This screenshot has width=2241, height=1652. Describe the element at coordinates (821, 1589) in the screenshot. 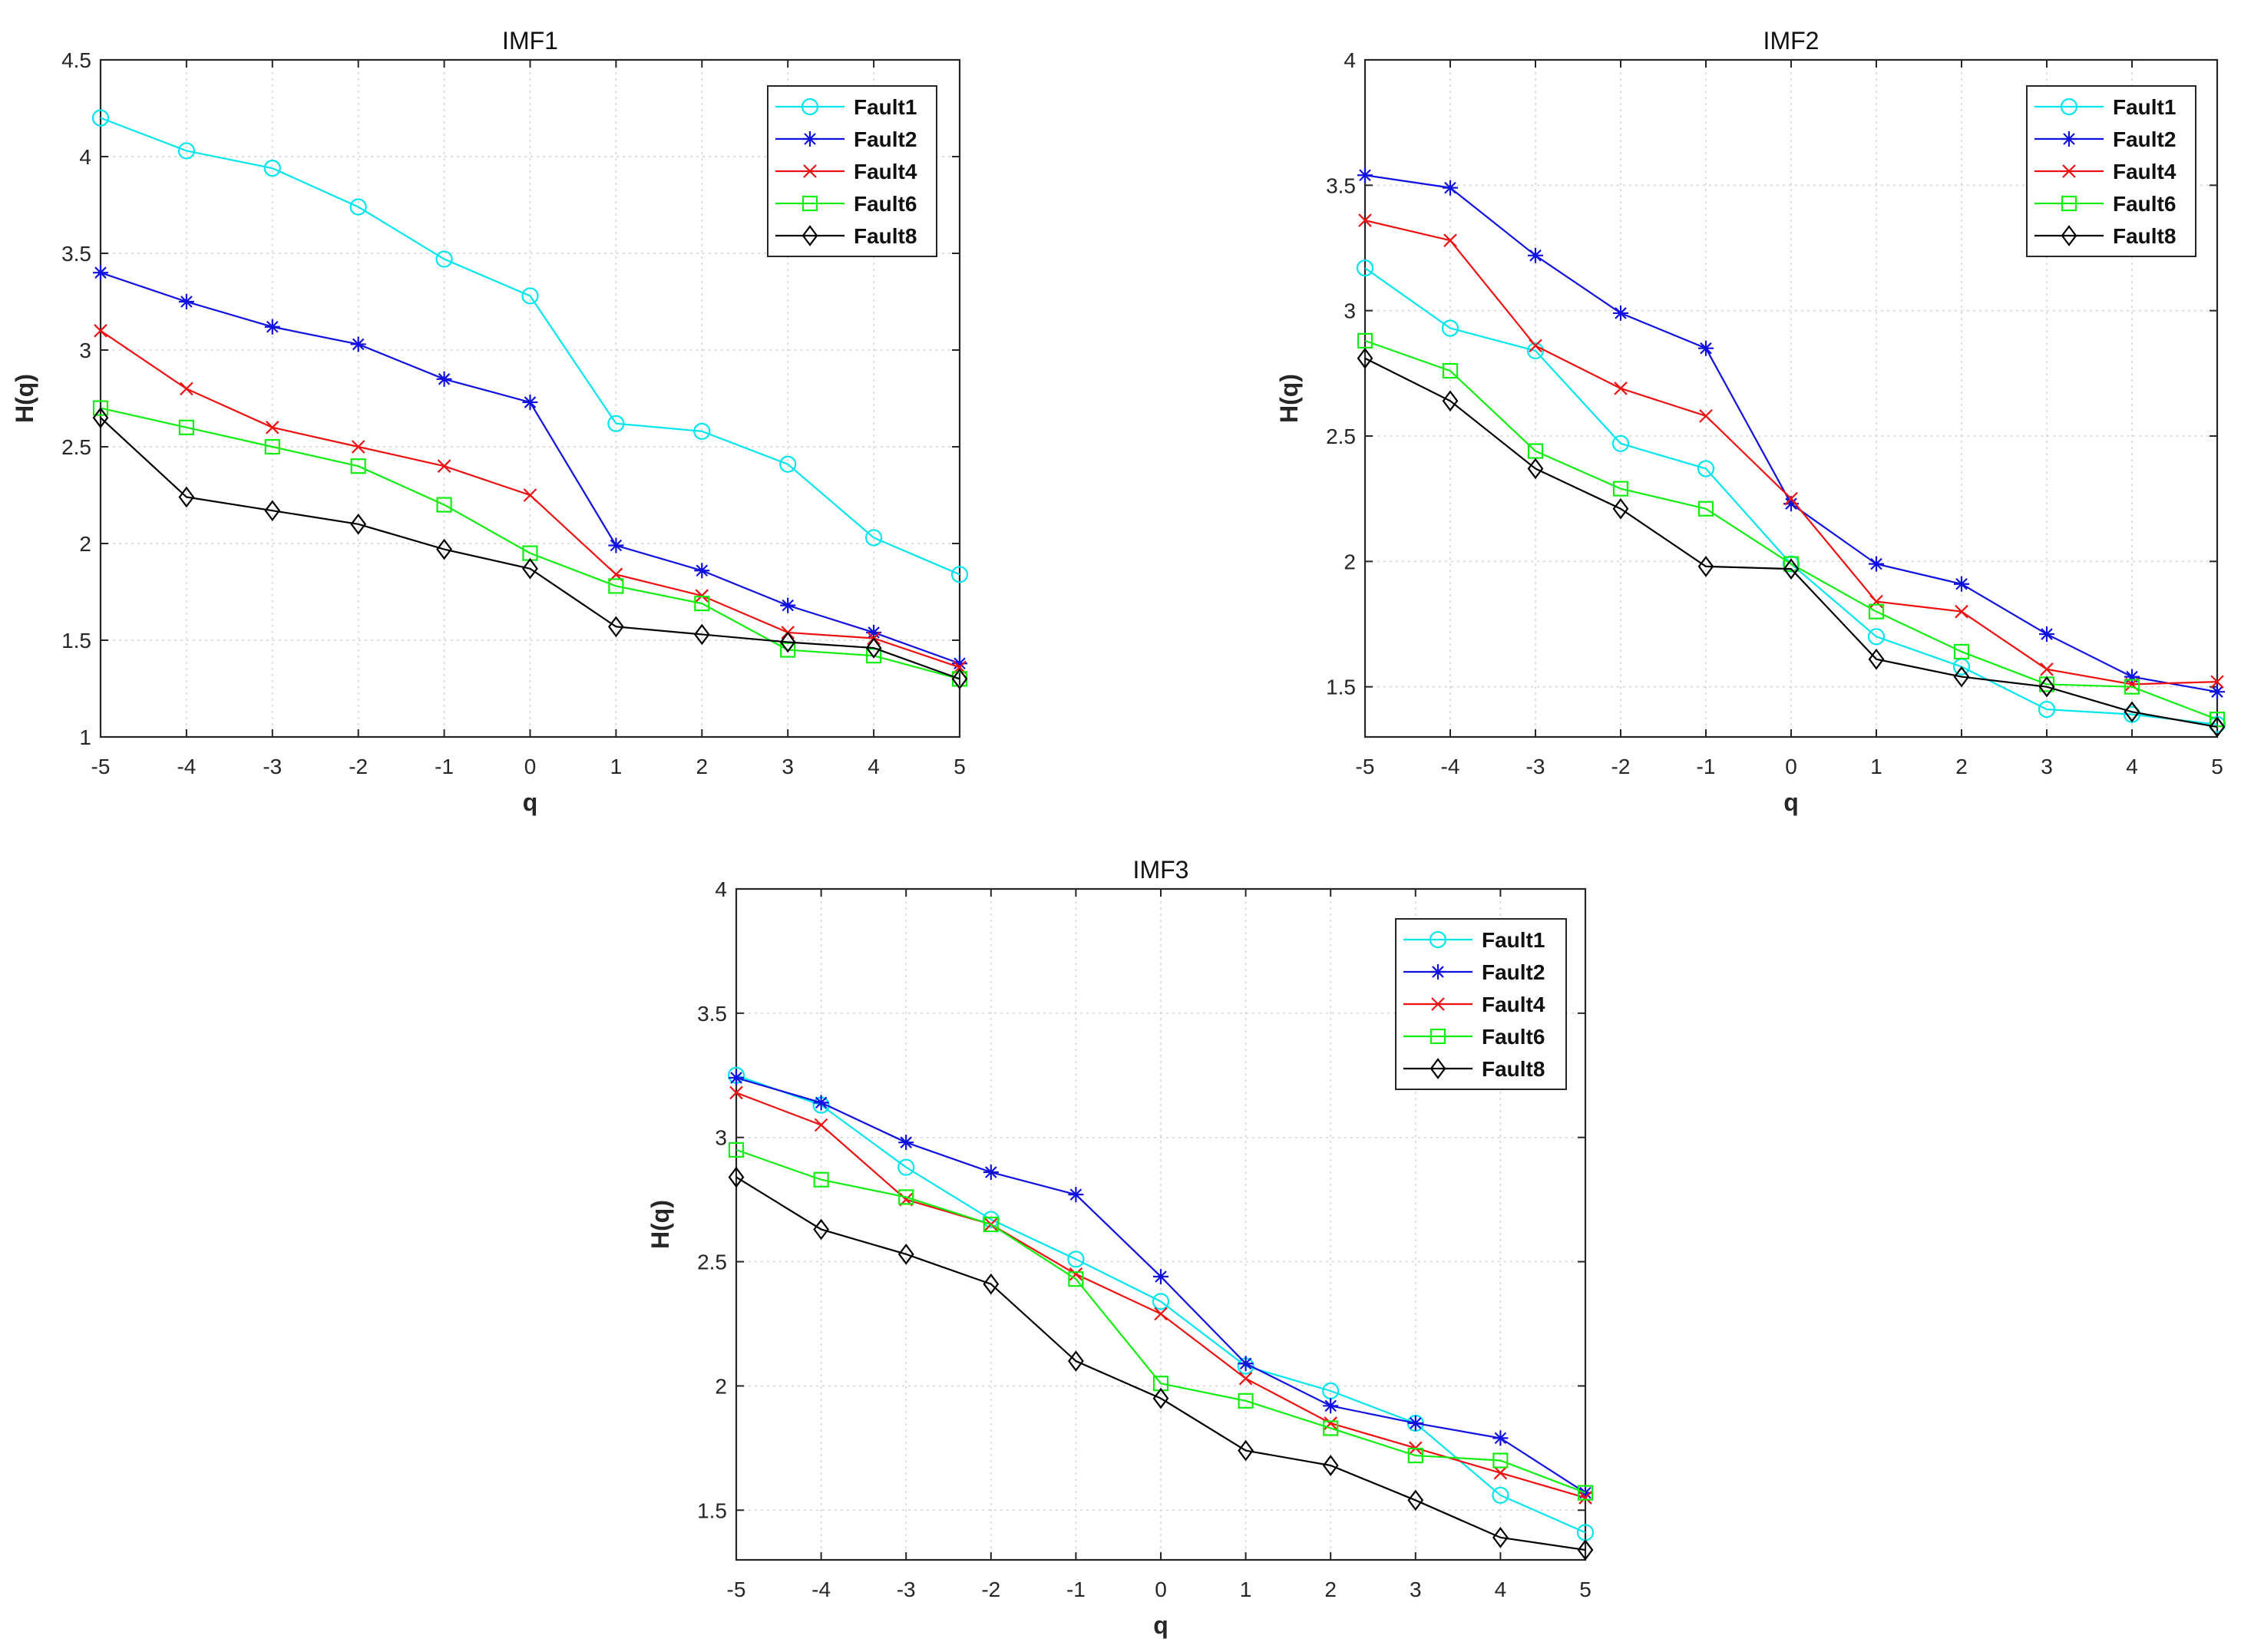

I see `x-tick-label: -4` at that location.